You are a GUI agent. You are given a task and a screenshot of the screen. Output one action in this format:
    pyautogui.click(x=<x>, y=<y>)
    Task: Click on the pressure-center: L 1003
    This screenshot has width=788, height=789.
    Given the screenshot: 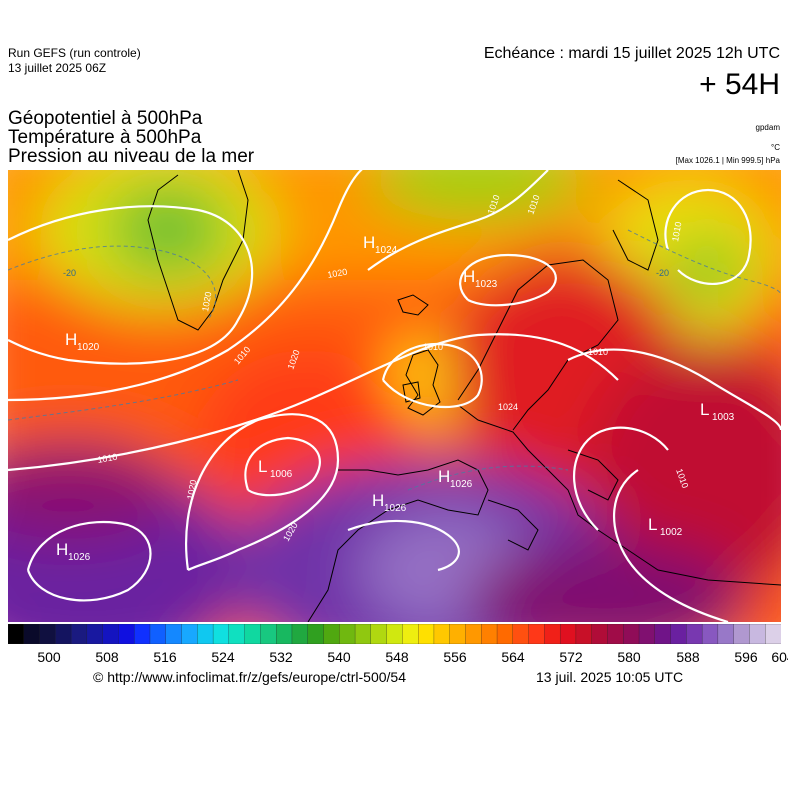 What is the action you would take?
    pyautogui.click(x=717, y=411)
    